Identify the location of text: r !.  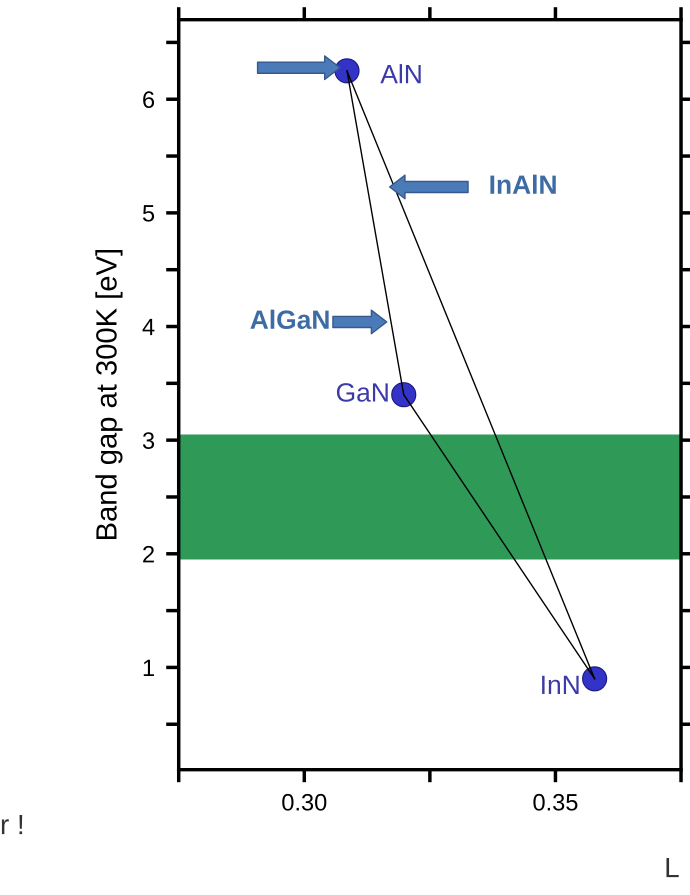
(12, 824).